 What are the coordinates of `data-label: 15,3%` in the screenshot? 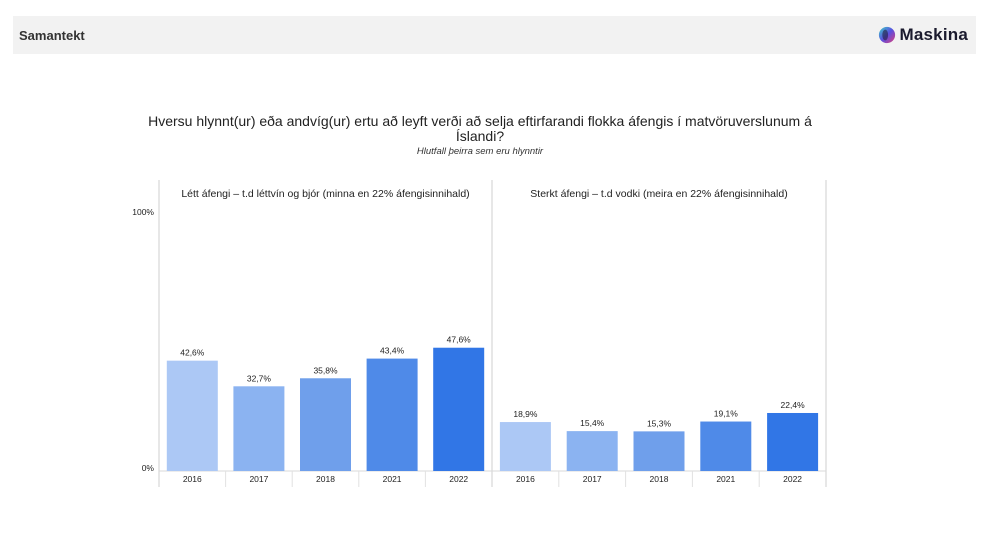 It's located at (659, 423).